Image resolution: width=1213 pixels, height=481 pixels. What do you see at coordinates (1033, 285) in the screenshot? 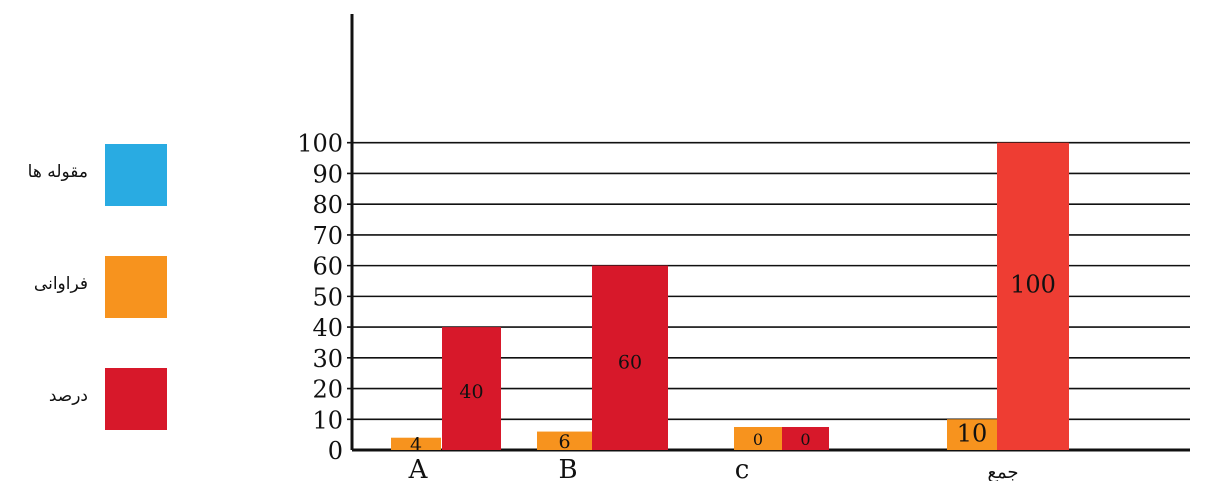
I see `data-label-1-3: 100` at bounding box center [1033, 285].